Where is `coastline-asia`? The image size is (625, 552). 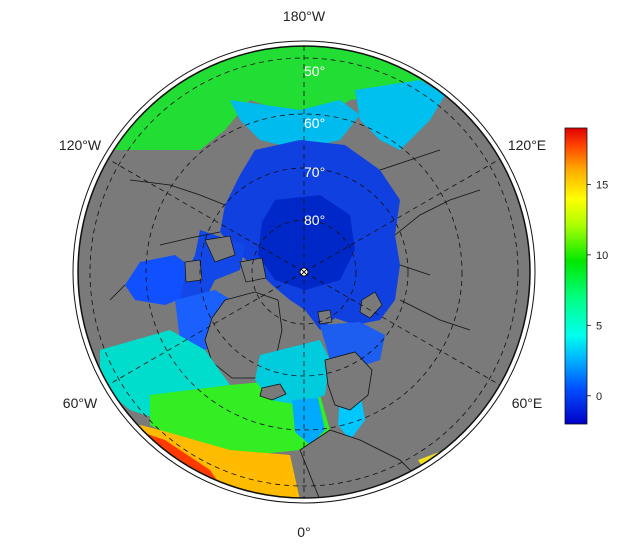
coastline-asia is located at coordinates (430, 240).